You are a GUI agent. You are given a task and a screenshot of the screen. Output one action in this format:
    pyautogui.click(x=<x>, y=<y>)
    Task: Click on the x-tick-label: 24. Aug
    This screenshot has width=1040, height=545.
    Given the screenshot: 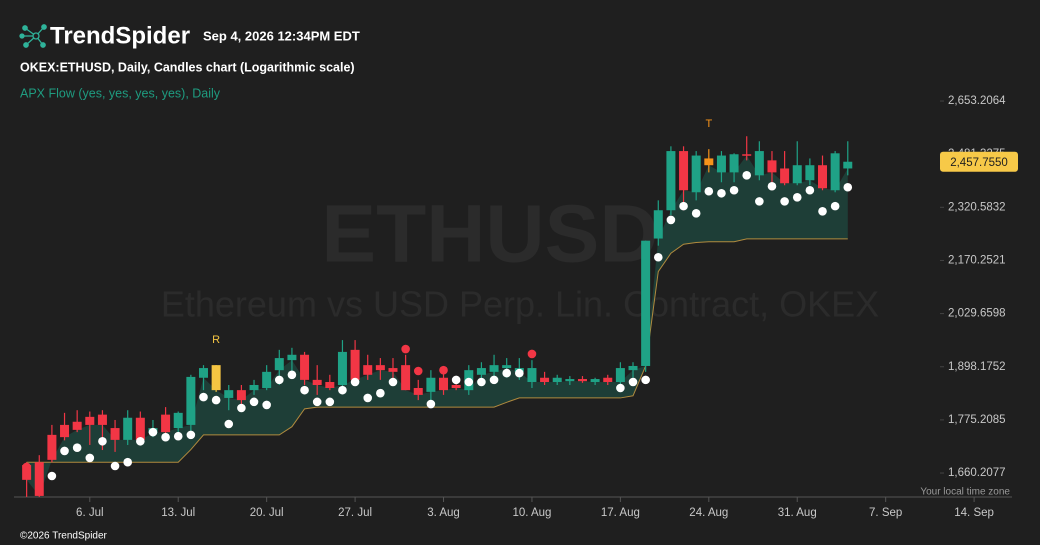 What is the action you would take?
    pyautogui.click(x=708, y=513)
    